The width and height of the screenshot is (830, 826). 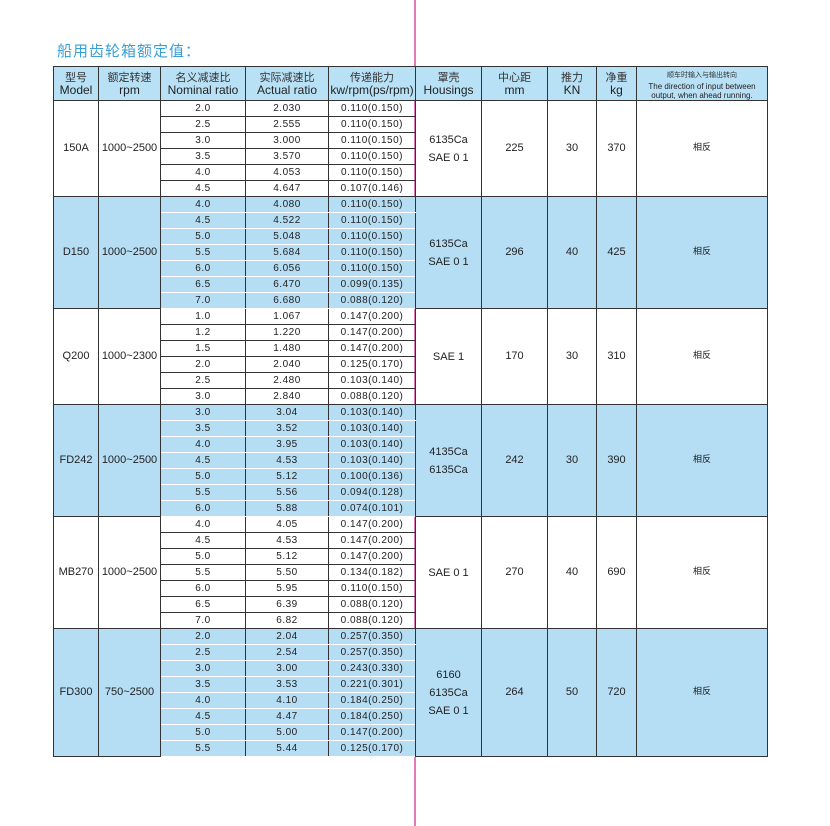 I want to click on actual-ratio-cell: 3.52, so click(x=287, y=428).